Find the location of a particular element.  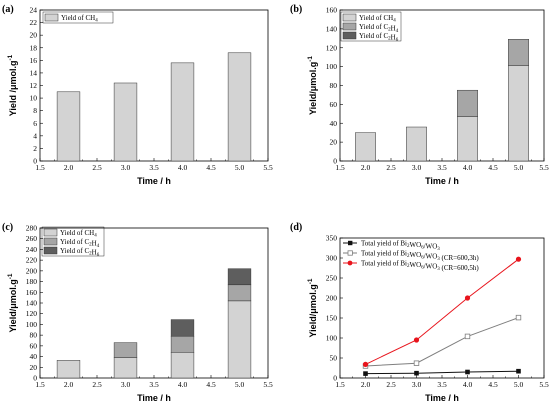

y-tick-label: 100 is located at coordinates (32, 324).